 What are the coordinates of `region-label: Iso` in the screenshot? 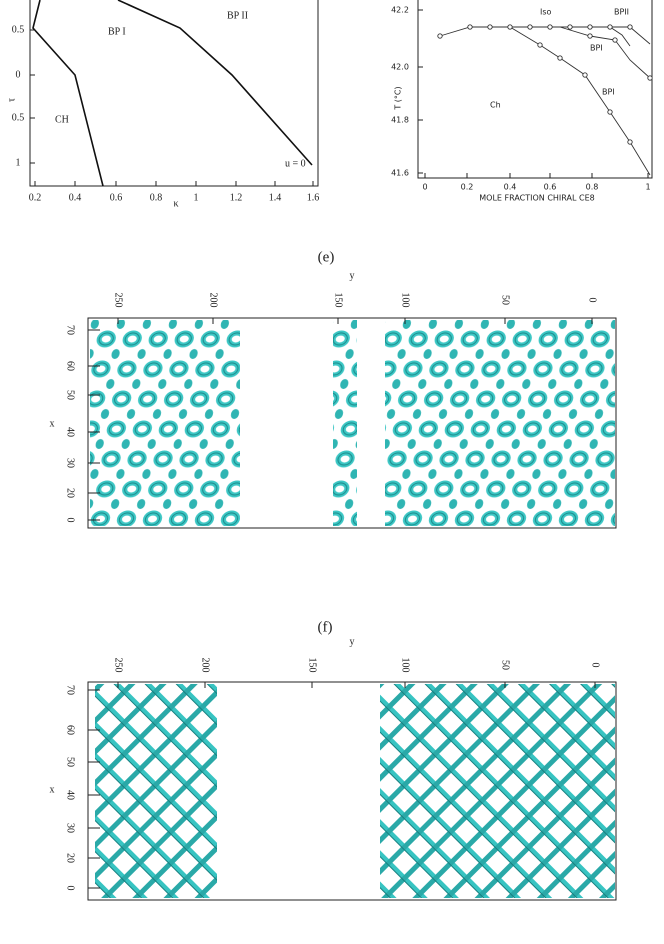 It's located at (546, 12).